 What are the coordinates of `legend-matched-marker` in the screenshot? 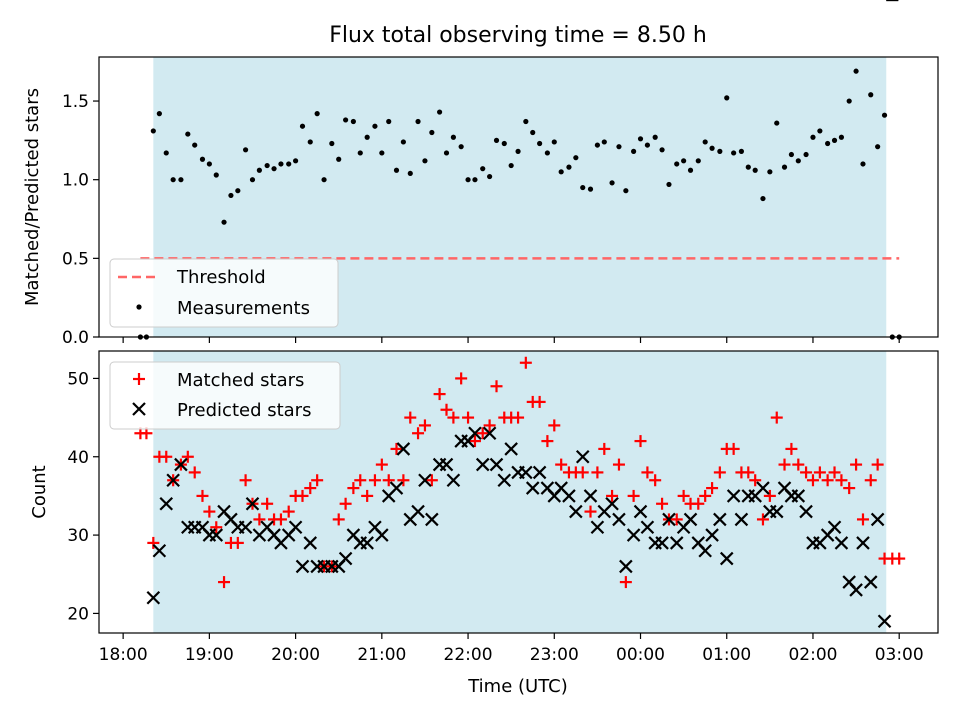 It's located at (139, 379).